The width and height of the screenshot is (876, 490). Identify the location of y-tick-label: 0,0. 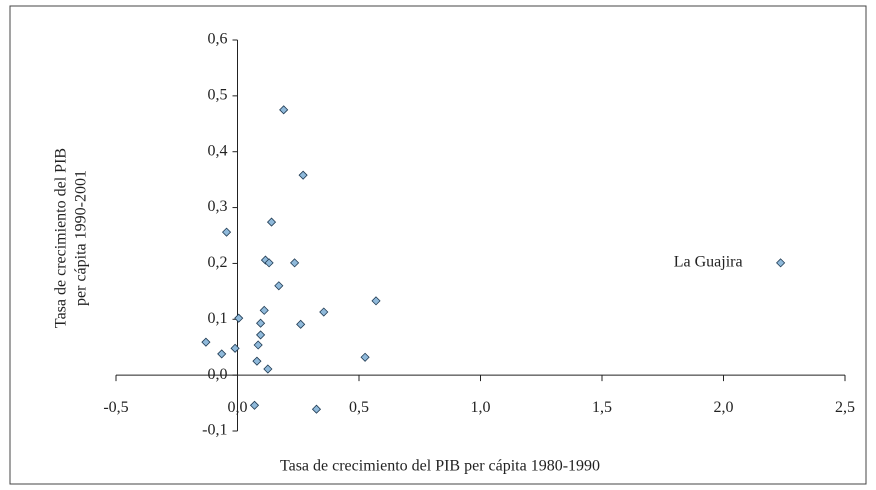
(218, 374).